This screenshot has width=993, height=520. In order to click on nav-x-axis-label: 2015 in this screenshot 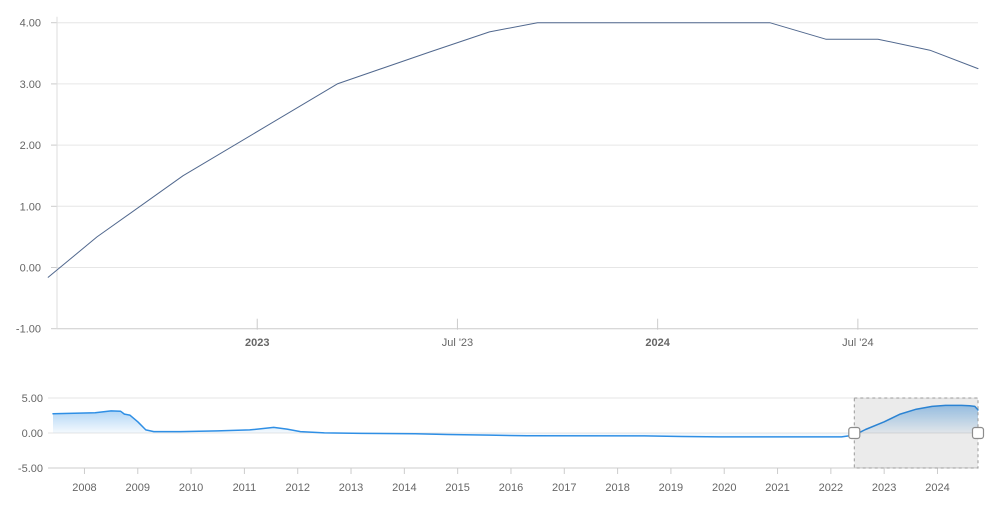, I will do `click(457, 488)`.